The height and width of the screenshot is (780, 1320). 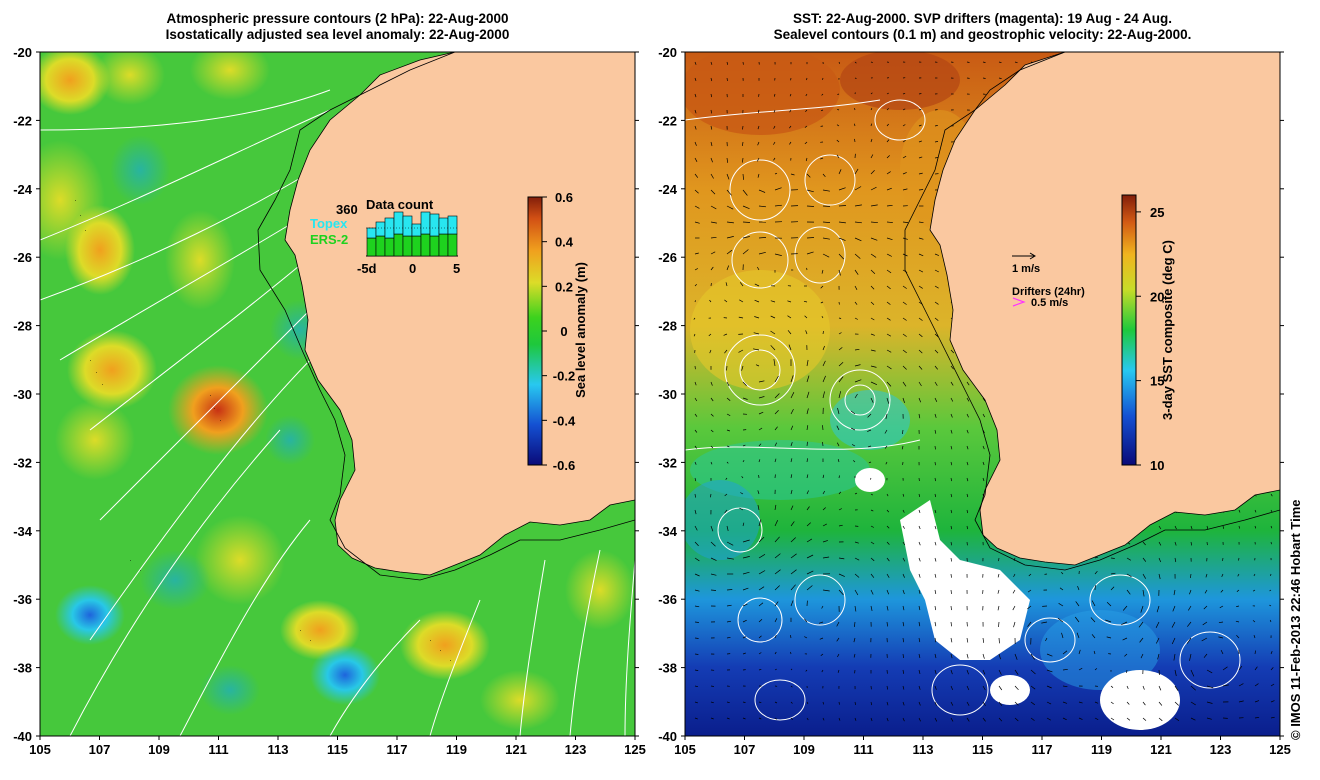 What do you see at coordinates (982, 749) in the screenshot?
I see `right-lon-tick-label: 115` at bounding box center [982, 749].